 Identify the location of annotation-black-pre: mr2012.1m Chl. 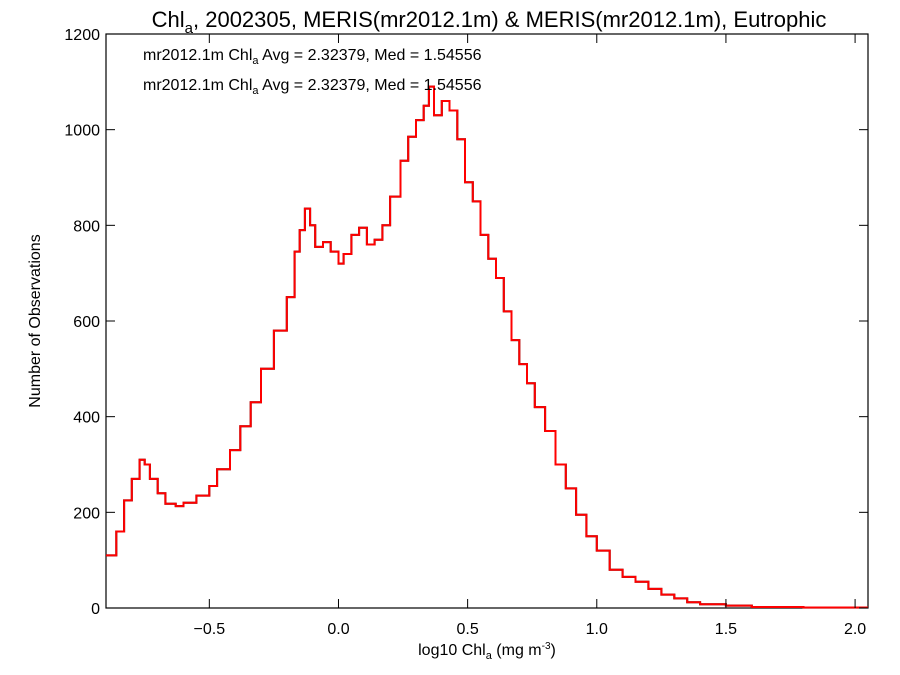
(197, 55).